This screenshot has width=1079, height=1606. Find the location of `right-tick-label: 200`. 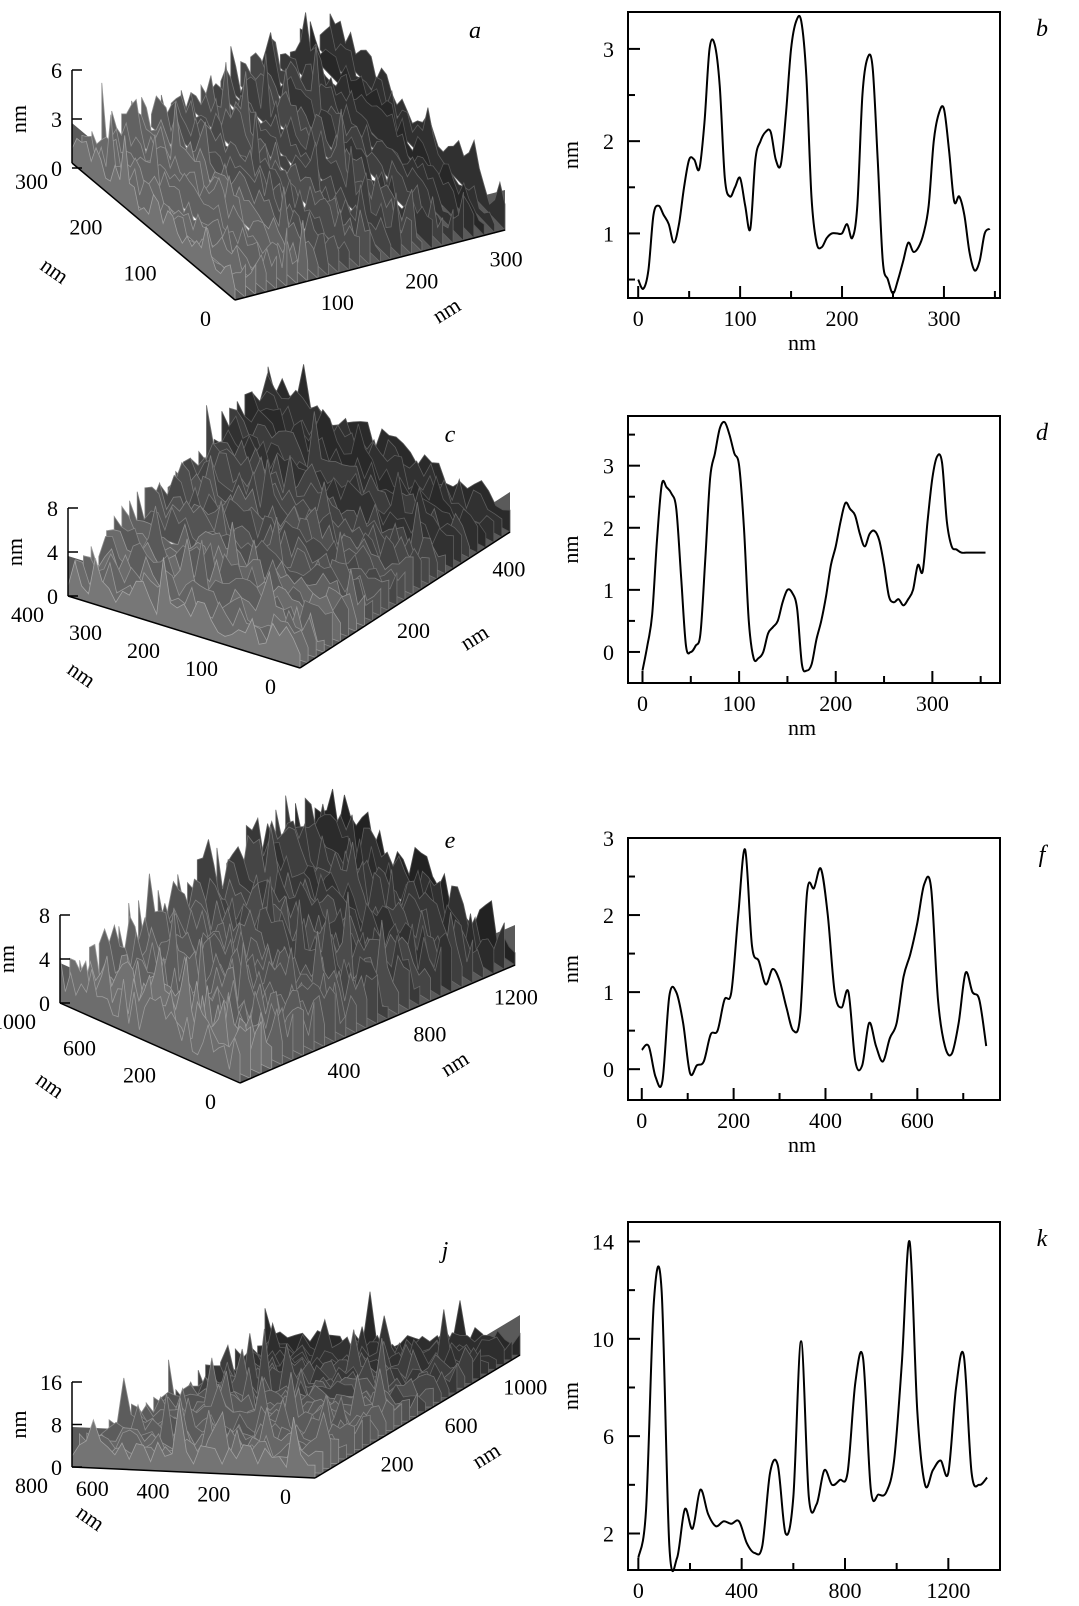

right-tick-label: 200 is located at coordinates (413, 630).